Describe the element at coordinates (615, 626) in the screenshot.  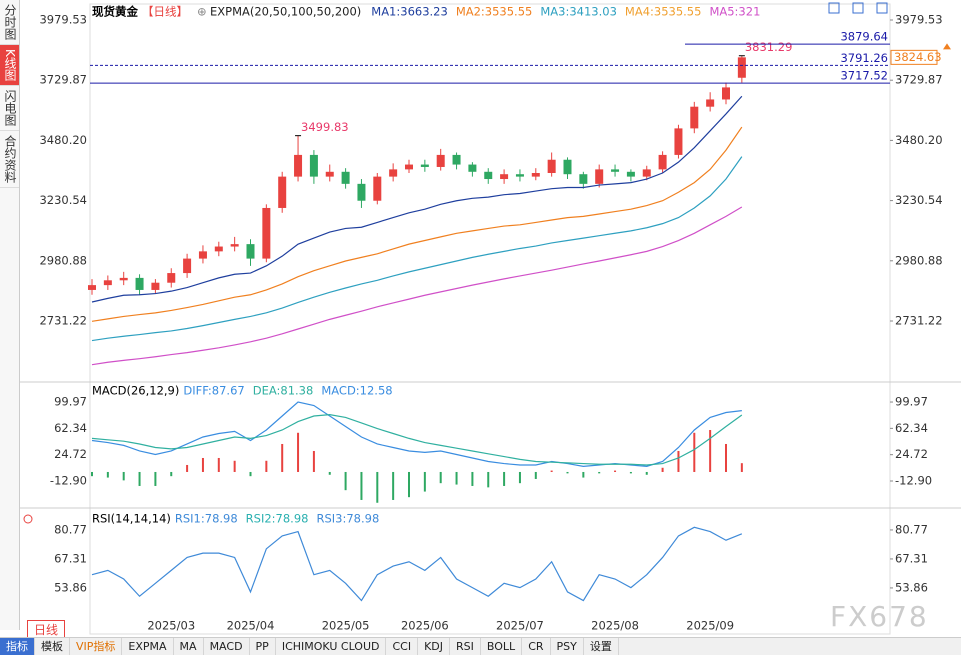
I see `x-tick-label: 2025/08` at that location.